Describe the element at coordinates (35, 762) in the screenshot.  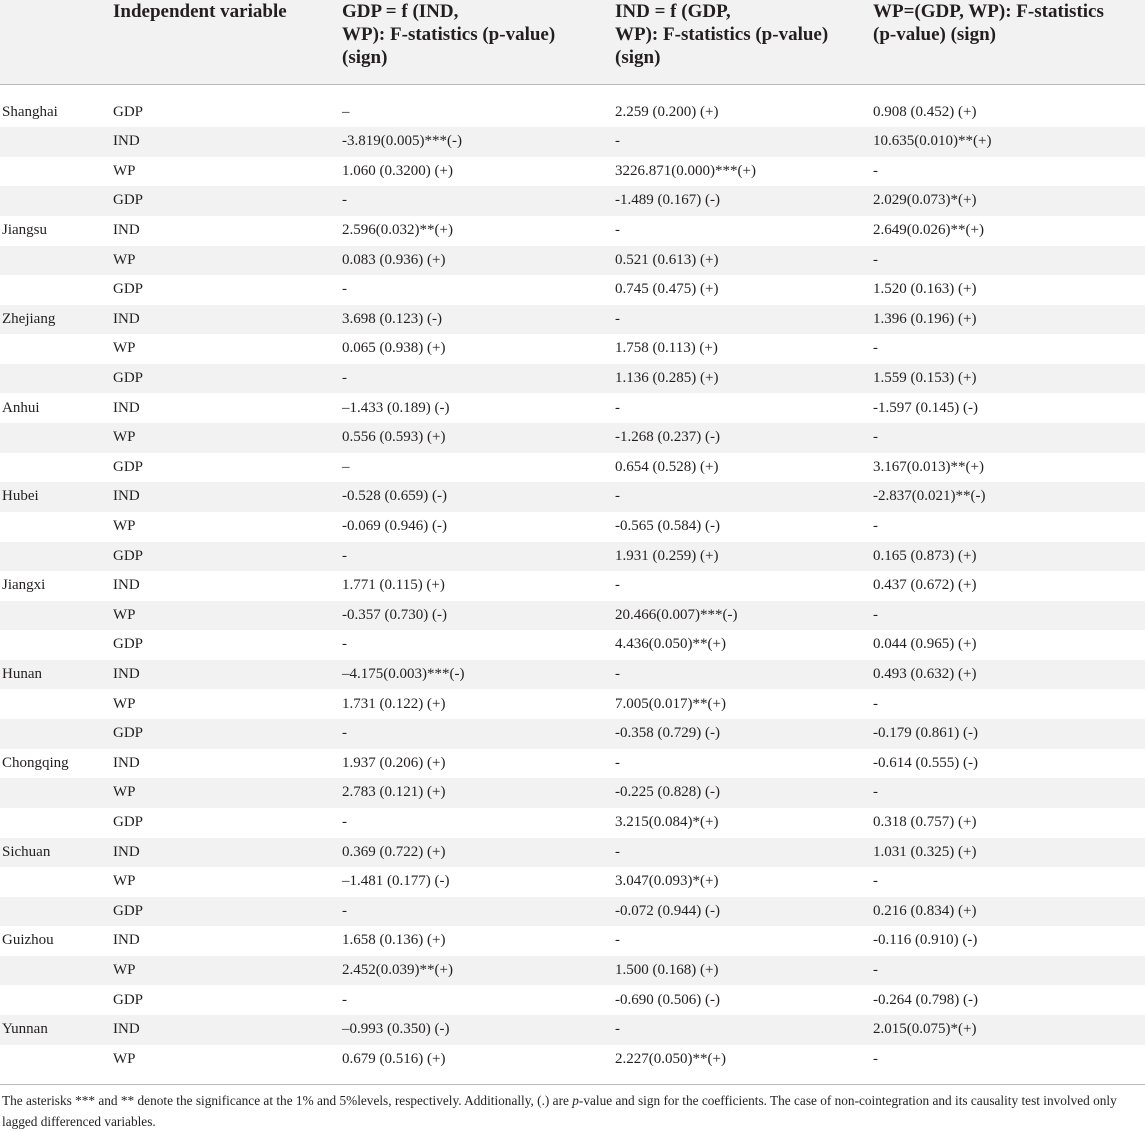
I see `region-cell: Chongqing` at that location.